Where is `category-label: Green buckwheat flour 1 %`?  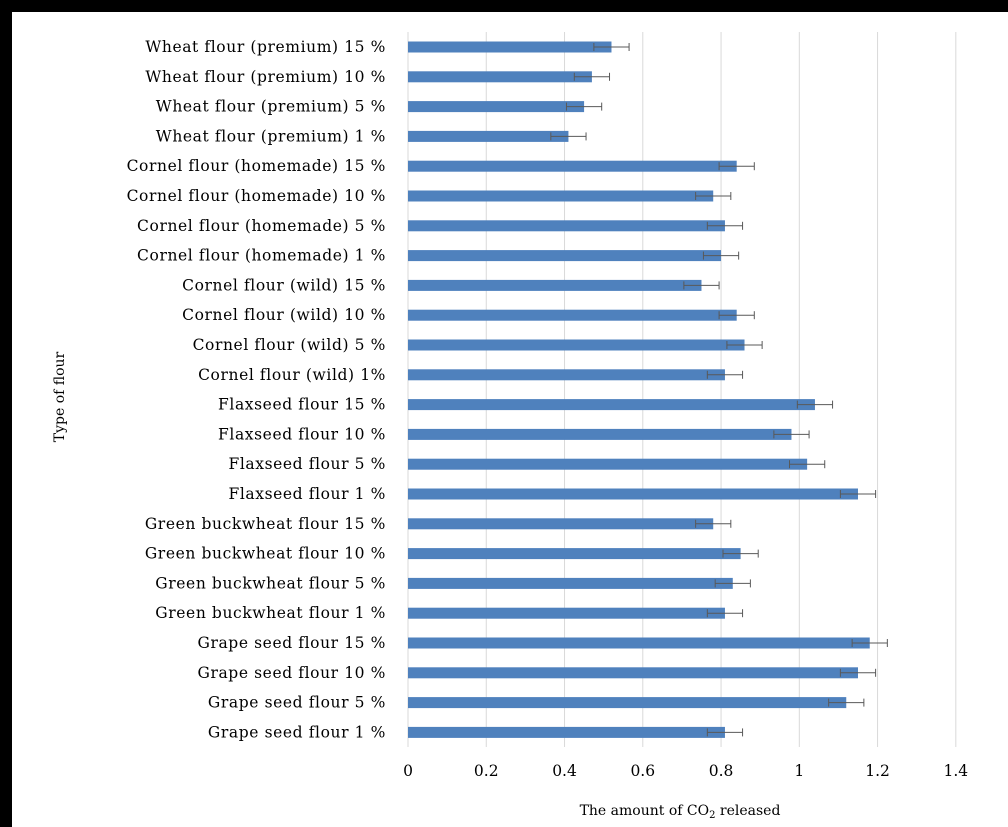
category-label: Green buckwheat flour 1 % is located at coordinates (270, 613).